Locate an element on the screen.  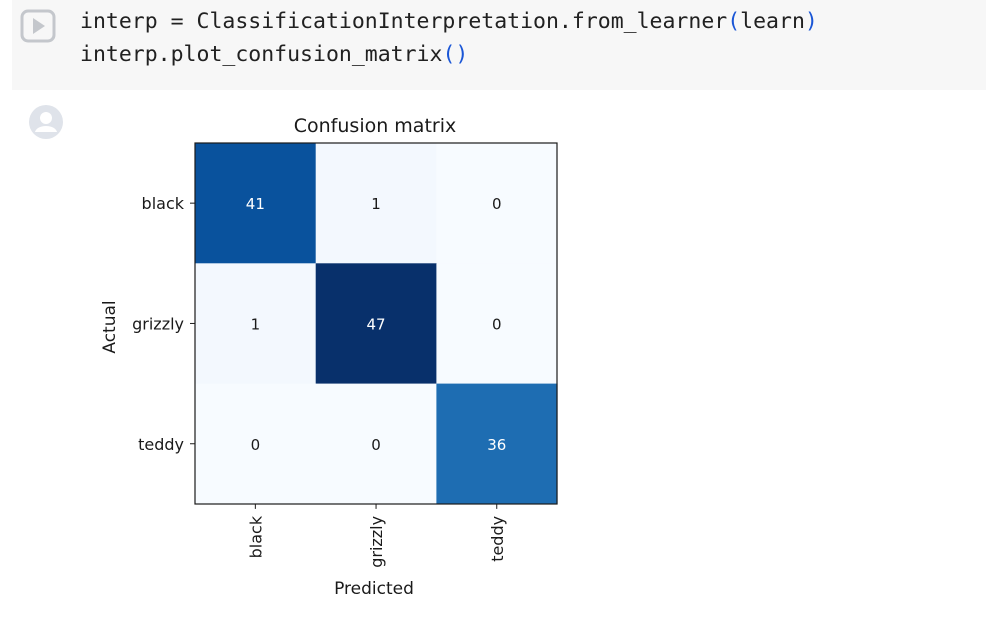
y-tick-label: black is located at coordinates (163, 203).